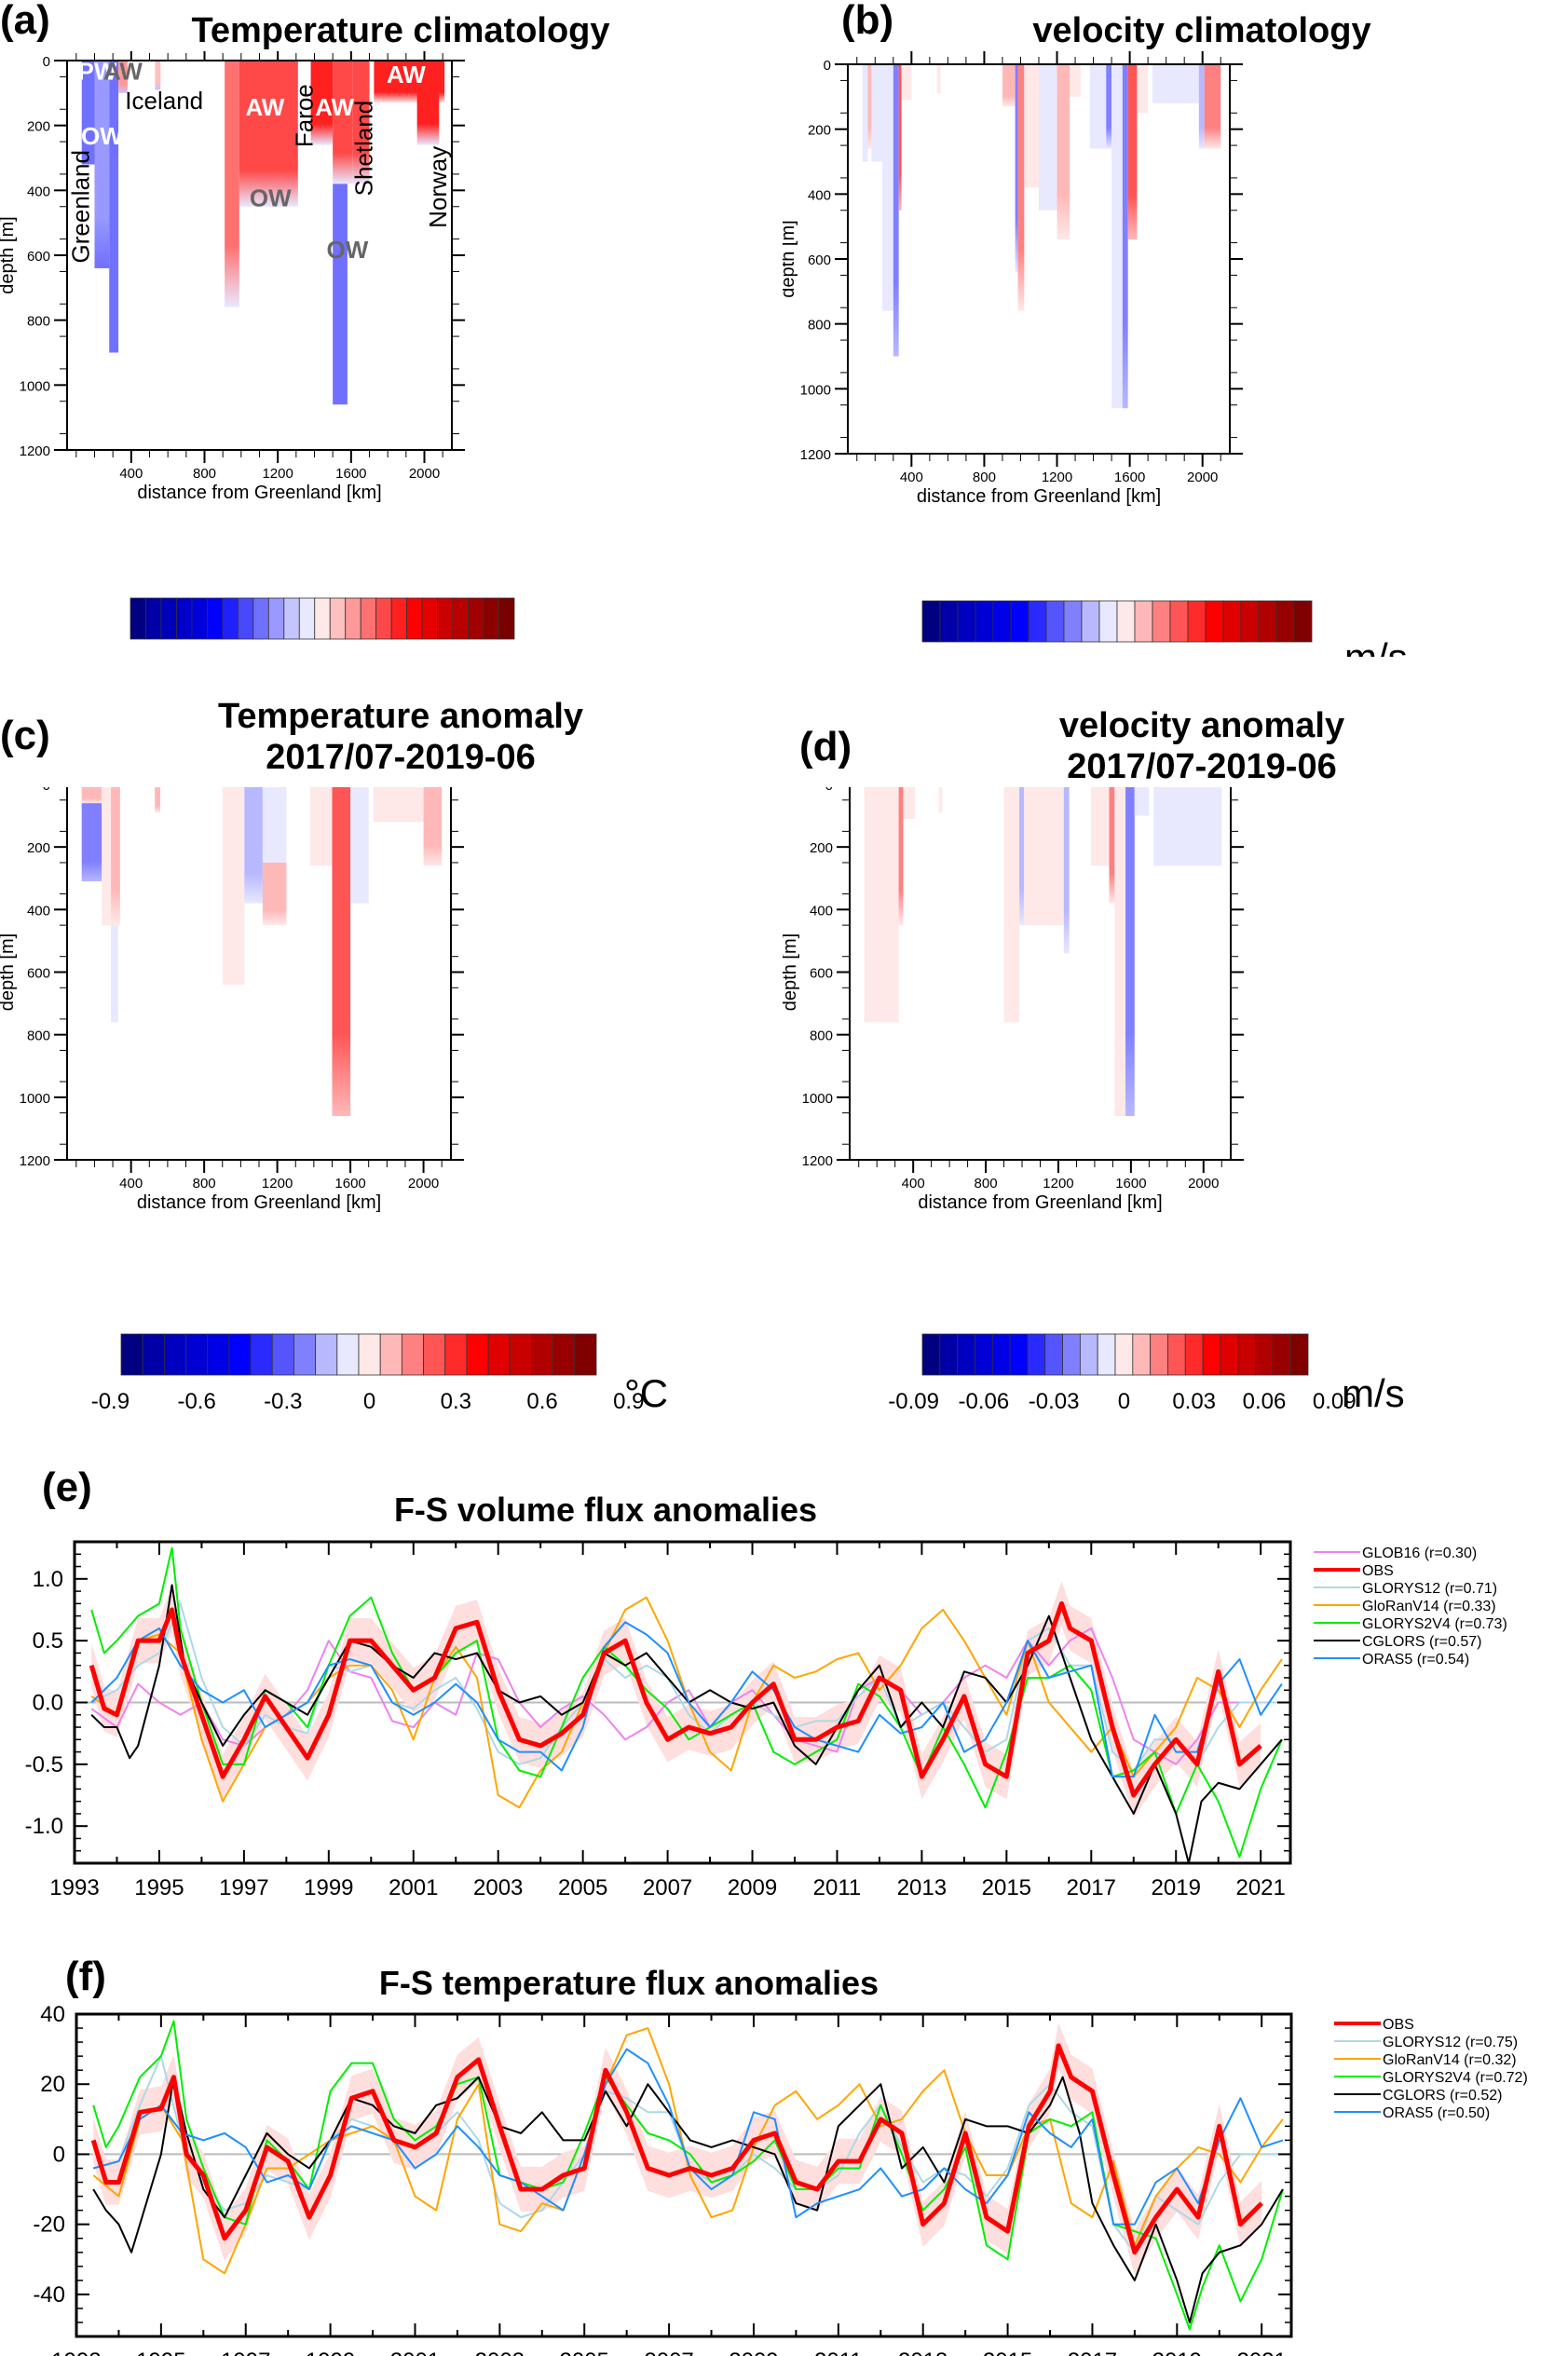 This screenshot has width=1568, height=2356. I want to click on series-line-oras5, so click(686, 1700).